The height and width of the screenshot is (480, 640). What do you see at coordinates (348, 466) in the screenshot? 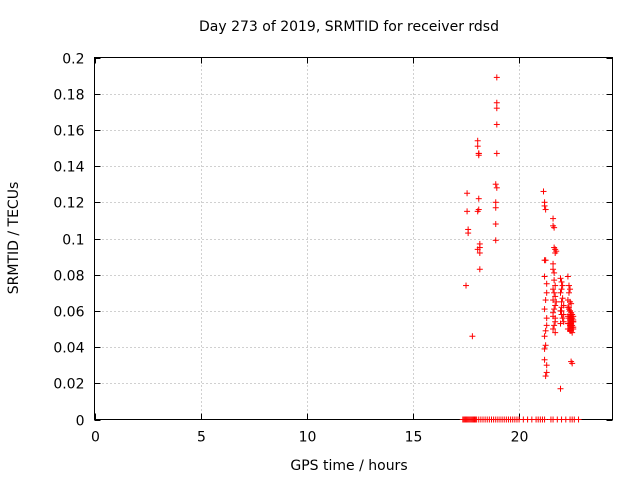
I see `x-axis-title: GPS time / hours` at bounding box center [348, 466].